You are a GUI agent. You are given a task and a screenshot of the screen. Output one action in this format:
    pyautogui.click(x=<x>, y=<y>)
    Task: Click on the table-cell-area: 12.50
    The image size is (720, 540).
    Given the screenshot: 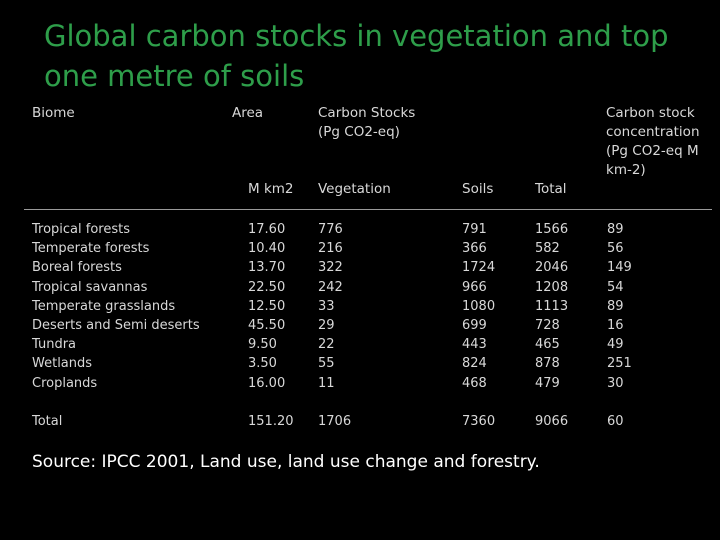 What is the action you would take?
    pyautogui.click(x=267, y=306)
    